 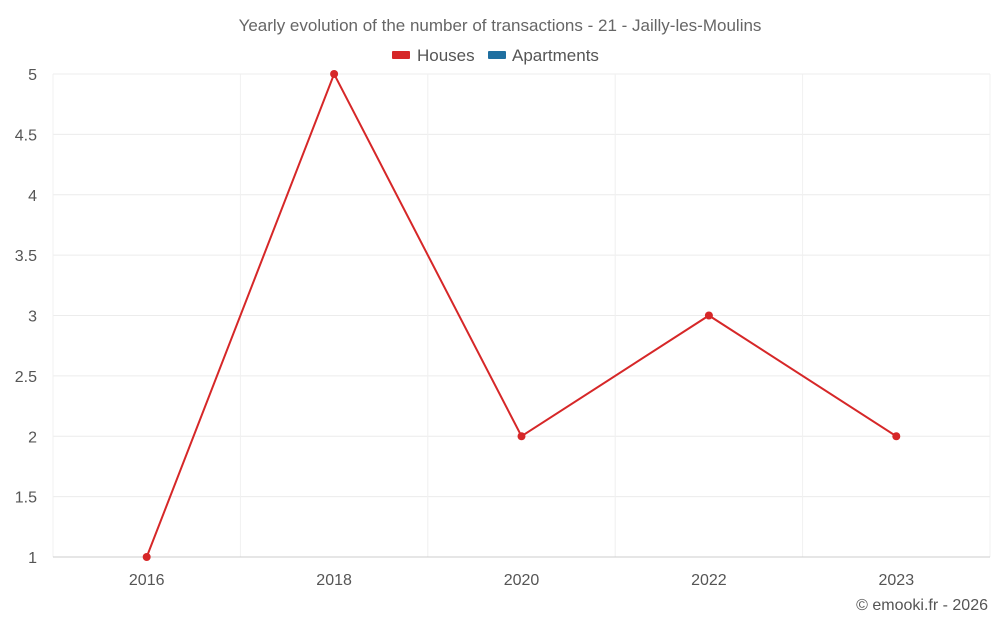 What do you see at coordinates (32, 437) in the screenshot?
I see `y-tick-label: 2` at bounding box center [32, 437].